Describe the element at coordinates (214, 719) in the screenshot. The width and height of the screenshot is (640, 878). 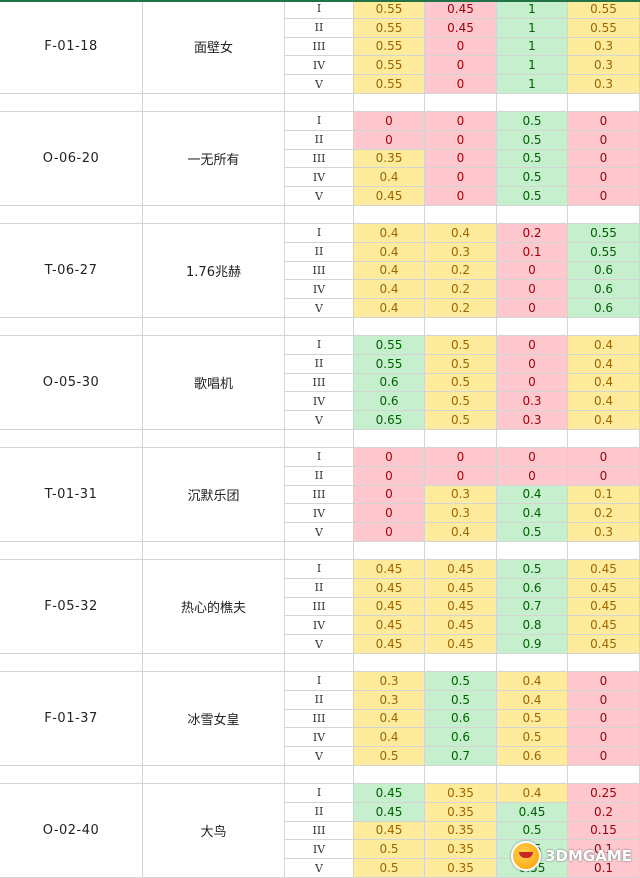
I see `abnormality-name-cell: 冰雪女皇` at that location.